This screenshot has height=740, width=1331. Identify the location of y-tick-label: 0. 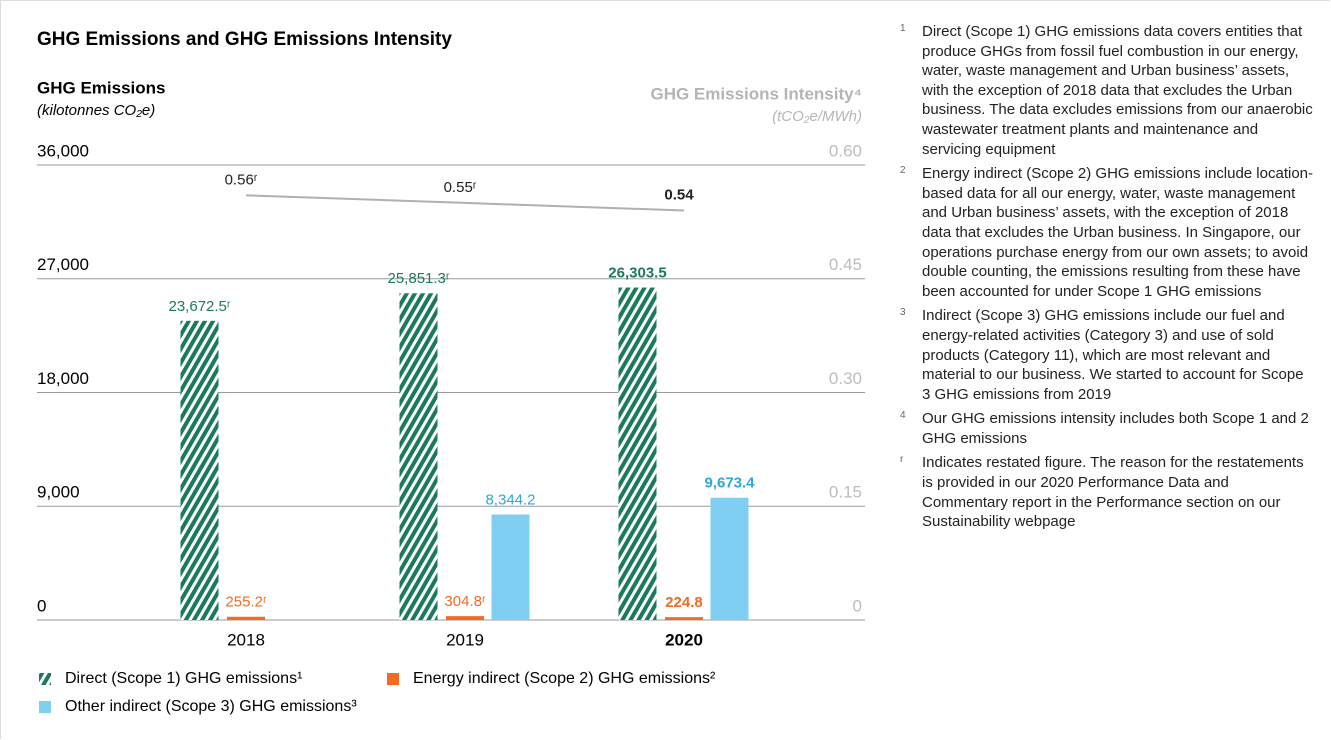
(41, 605).